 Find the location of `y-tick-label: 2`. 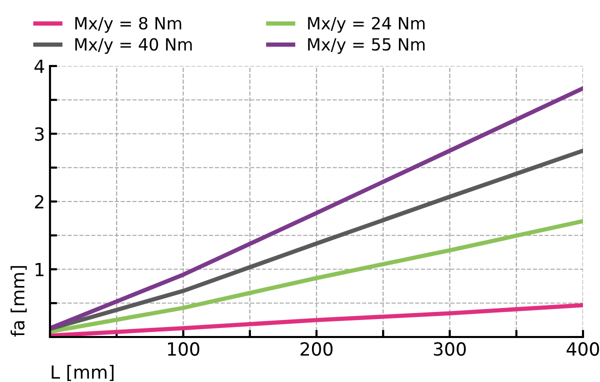

y-tick-label: 2 is located at coordinates (39, 201).